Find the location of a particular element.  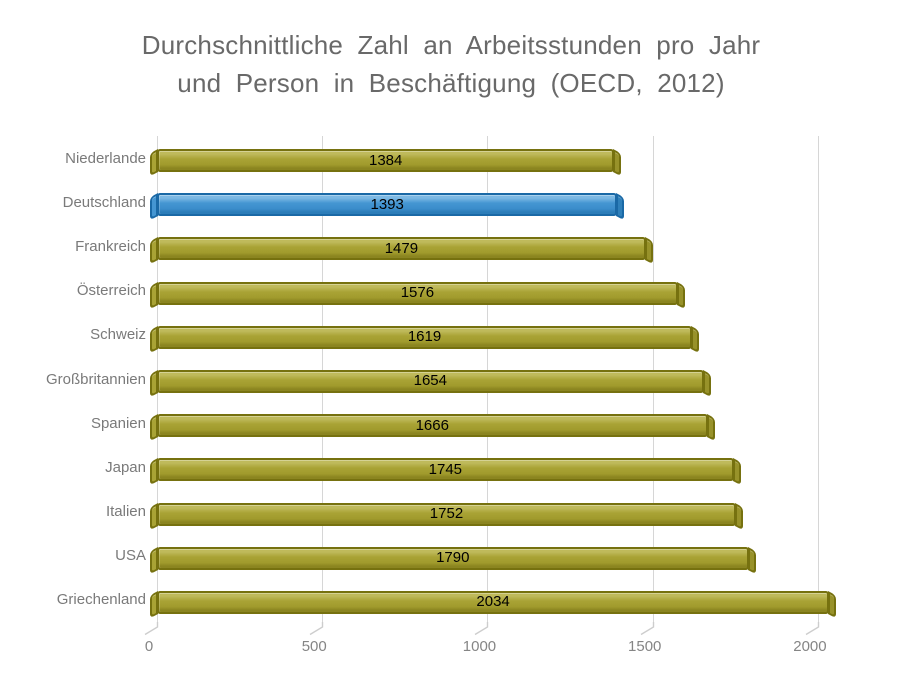

category-label: Schweiz is located at coordinates (118, 335).